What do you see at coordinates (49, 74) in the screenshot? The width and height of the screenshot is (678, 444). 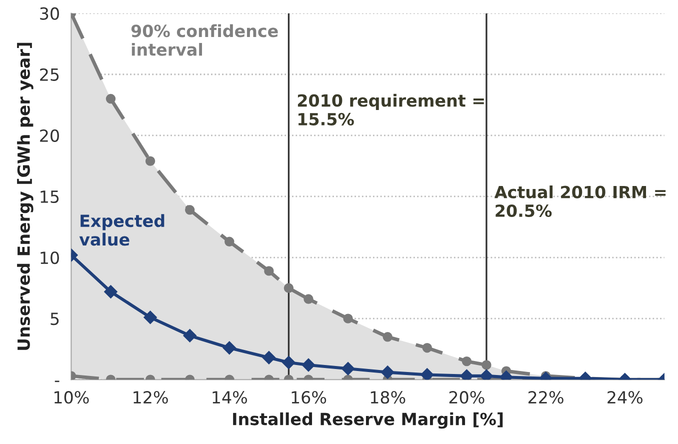 I see `y-tick-label: 25` at bounding box center [49, 74].